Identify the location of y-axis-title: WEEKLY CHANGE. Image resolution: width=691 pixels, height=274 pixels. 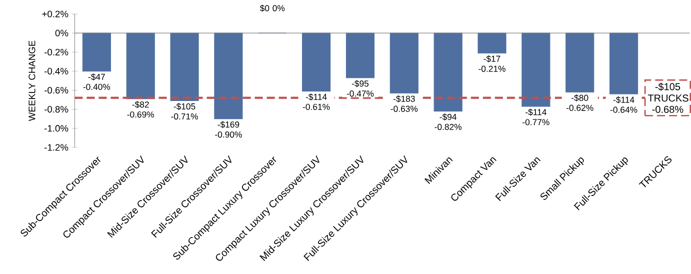
(32, 80).